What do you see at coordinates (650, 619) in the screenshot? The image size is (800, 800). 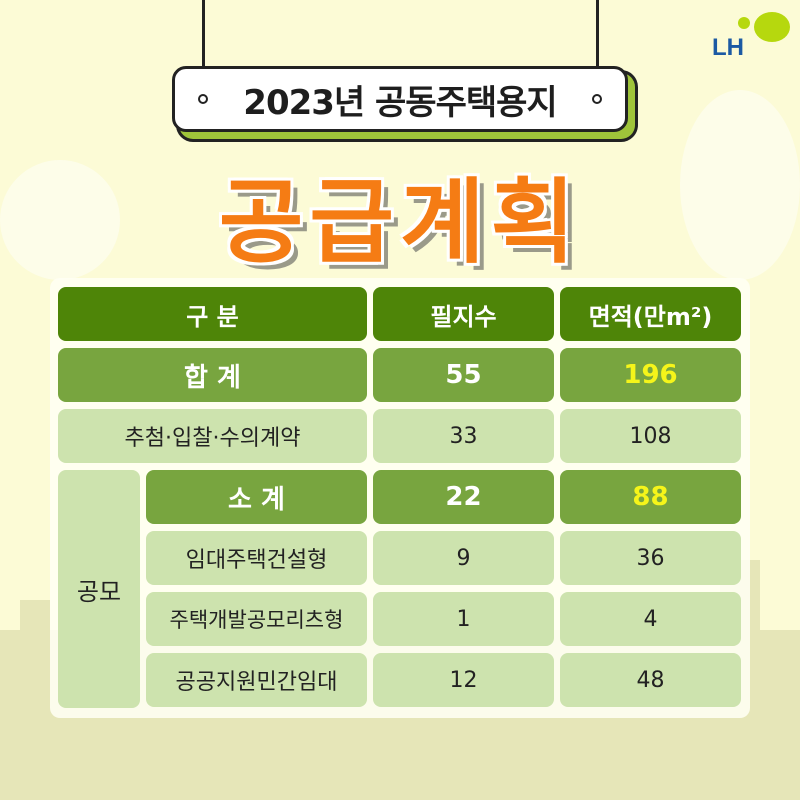 I see `row-area: 4` at bounding box center [650, 619].